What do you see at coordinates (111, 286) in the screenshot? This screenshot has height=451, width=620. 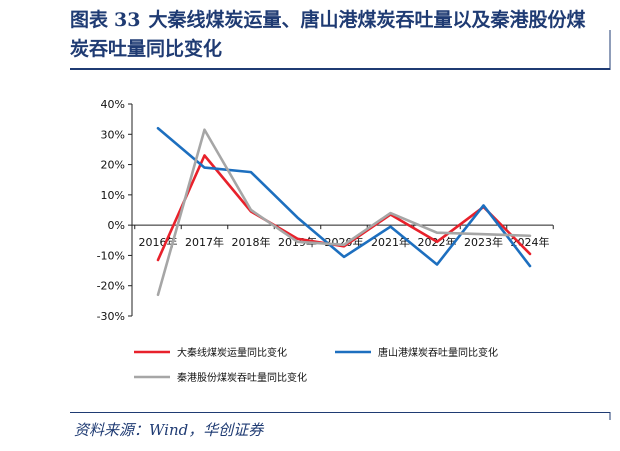 I see `y-tick-label: -20%` at bounding box center [111, 286].